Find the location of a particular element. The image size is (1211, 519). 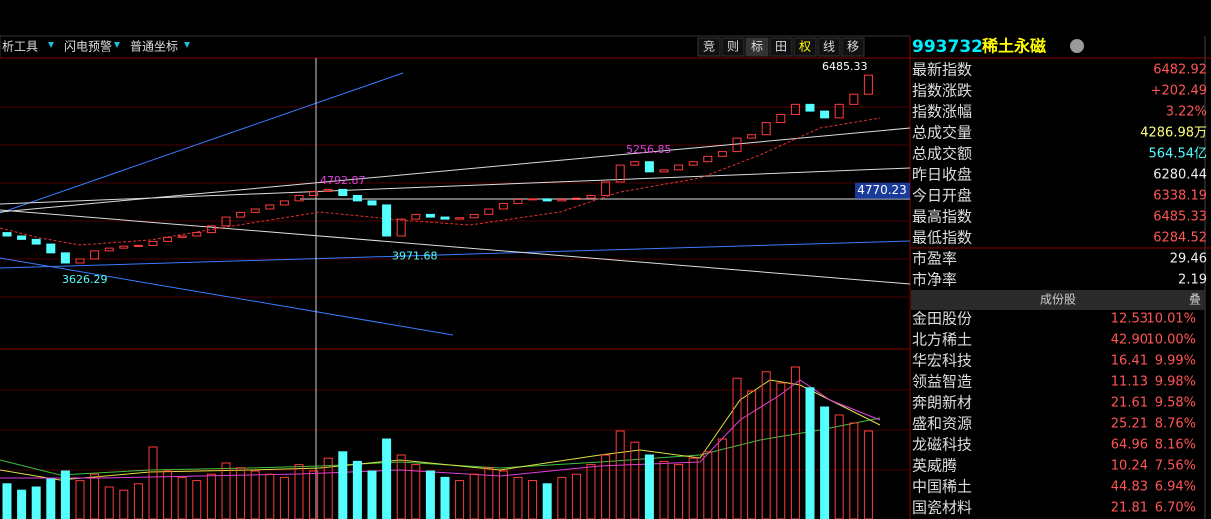

stock-code: 993732 is located at coordinates (947, 47).